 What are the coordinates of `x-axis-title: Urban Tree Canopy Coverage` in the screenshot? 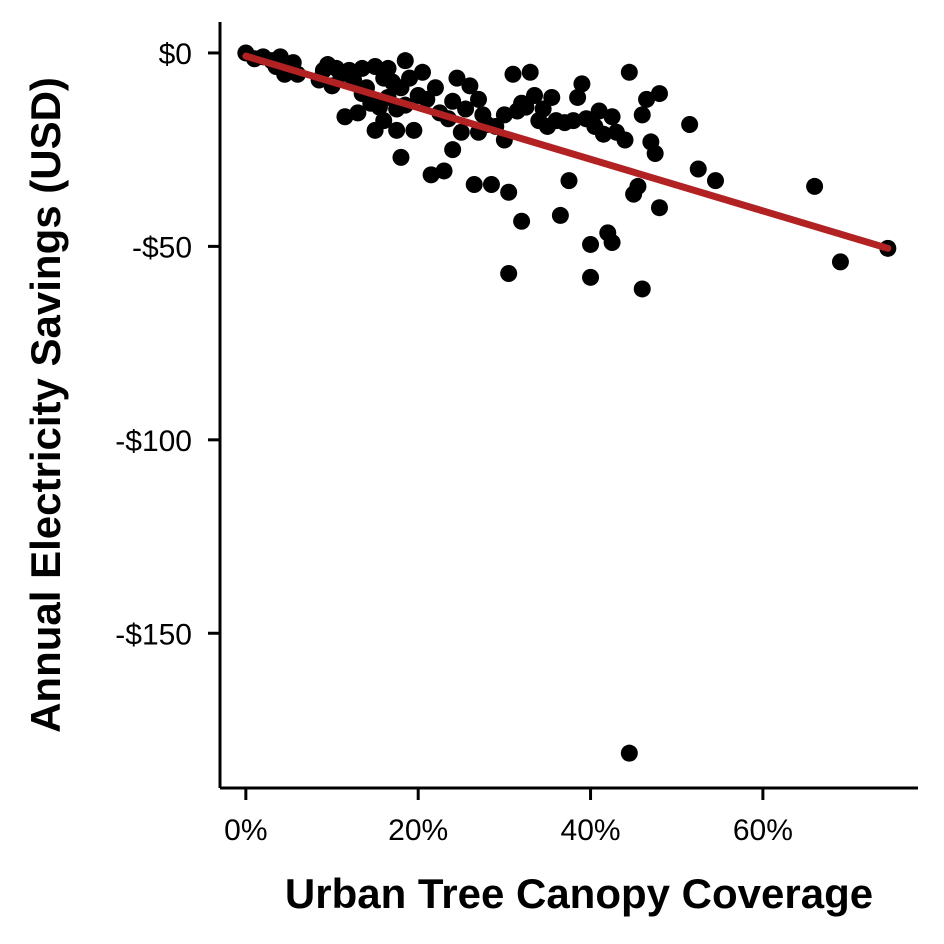 It's located at (579, 893).